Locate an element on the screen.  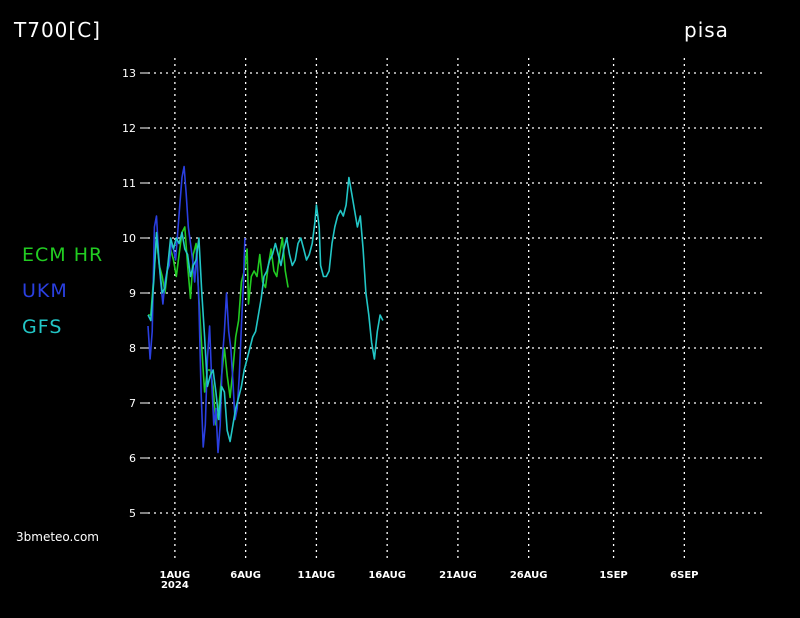
legend-item-ecm: ECM HR is located at coordinates (63, 255).